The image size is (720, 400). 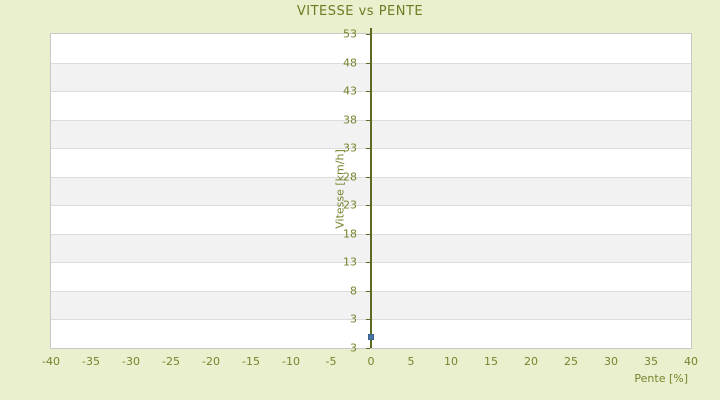 I want to click on y-tick-label: 23, so click(x=350, y=205).